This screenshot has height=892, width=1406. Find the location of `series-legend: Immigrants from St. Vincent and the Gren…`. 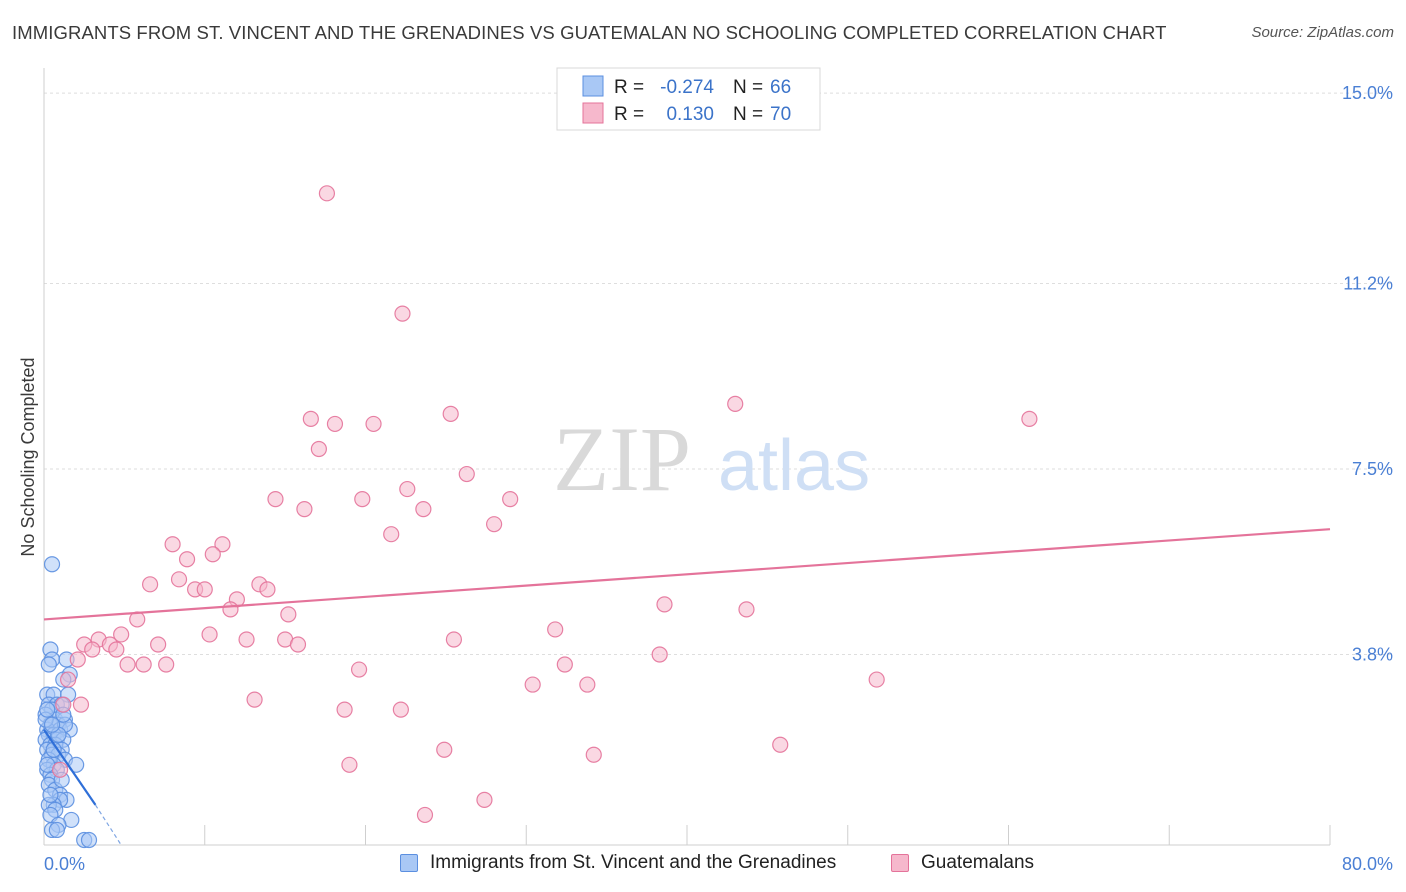

series-legend: Immigrants from St. Vincent and the Gren… is located at coordinates (703, 865).